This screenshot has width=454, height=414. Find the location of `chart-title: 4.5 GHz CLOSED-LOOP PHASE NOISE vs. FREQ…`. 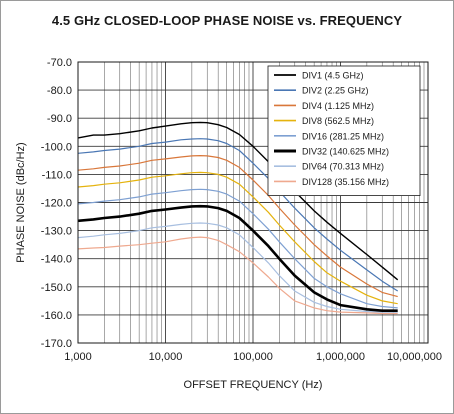

chart-title: 4.5 GHz CLOSED-LOOP PHASE NOISE vs. FREQ… is located at coordinates (227, 20).